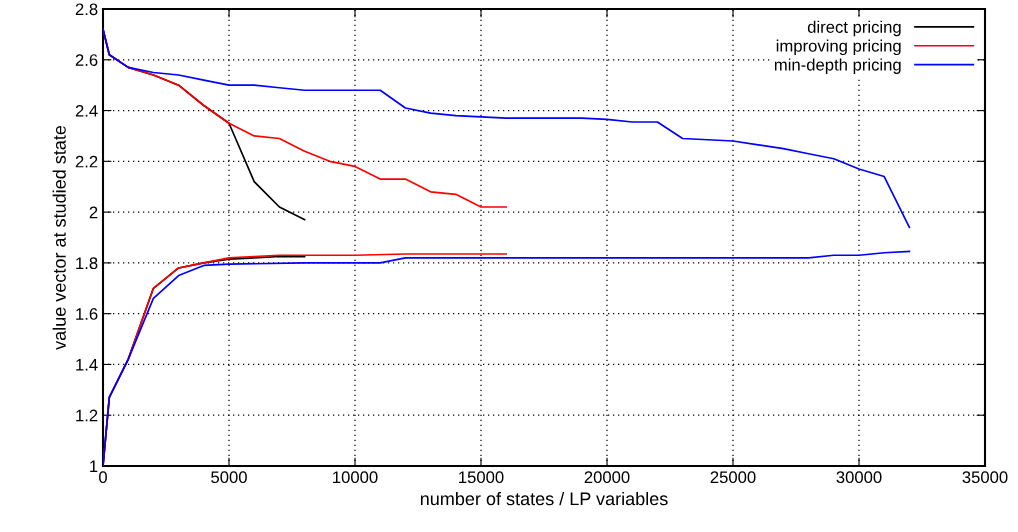  What do you see at coordinates (87, 314) in the screenshot?
I see `y-tick-label: 1.6` at bounding box center [87, 314].